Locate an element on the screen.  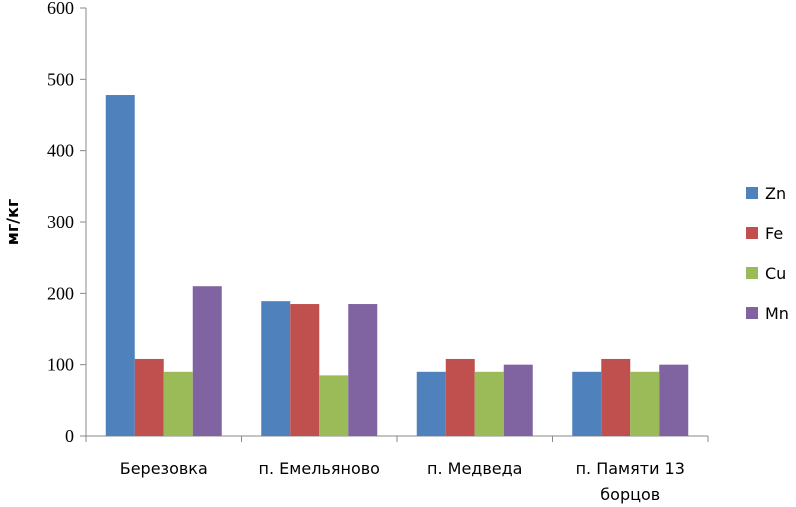
legend-swatch-cu is located at coordinates (752, 273).